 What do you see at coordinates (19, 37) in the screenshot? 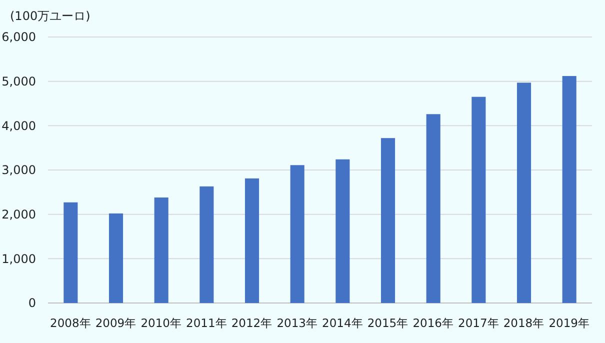
I see `y-tick-label: 6,000` at bounding box center [19, 37].